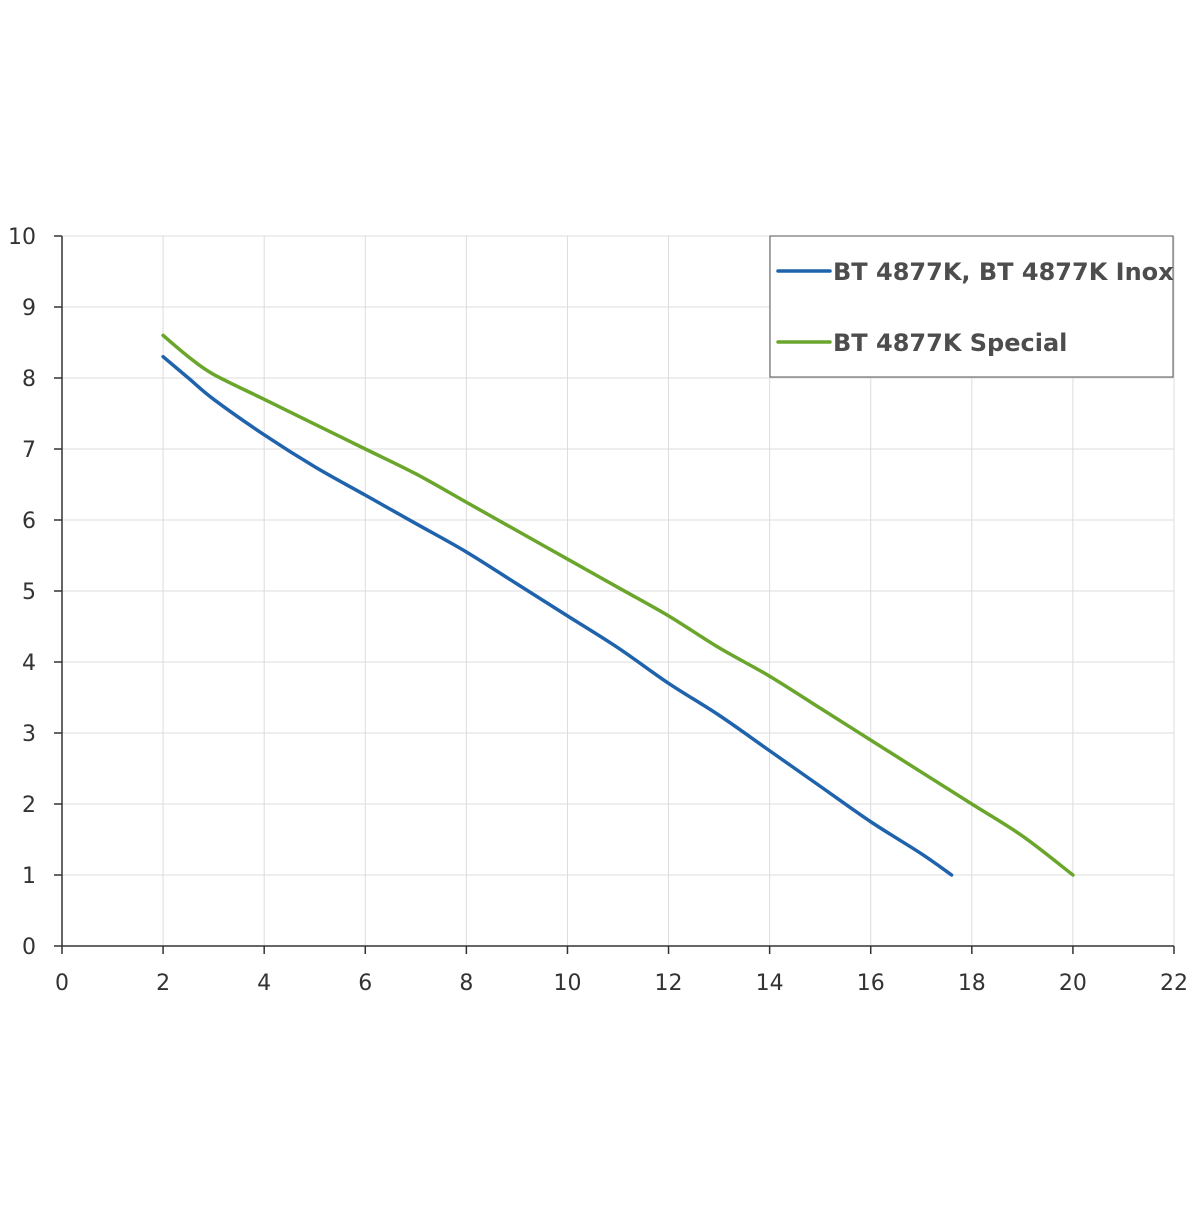  What do you see at coordinates (29, 663) in the screenshot?
I see `y-tick-label-4: 4` at bounding box center [29, 663].